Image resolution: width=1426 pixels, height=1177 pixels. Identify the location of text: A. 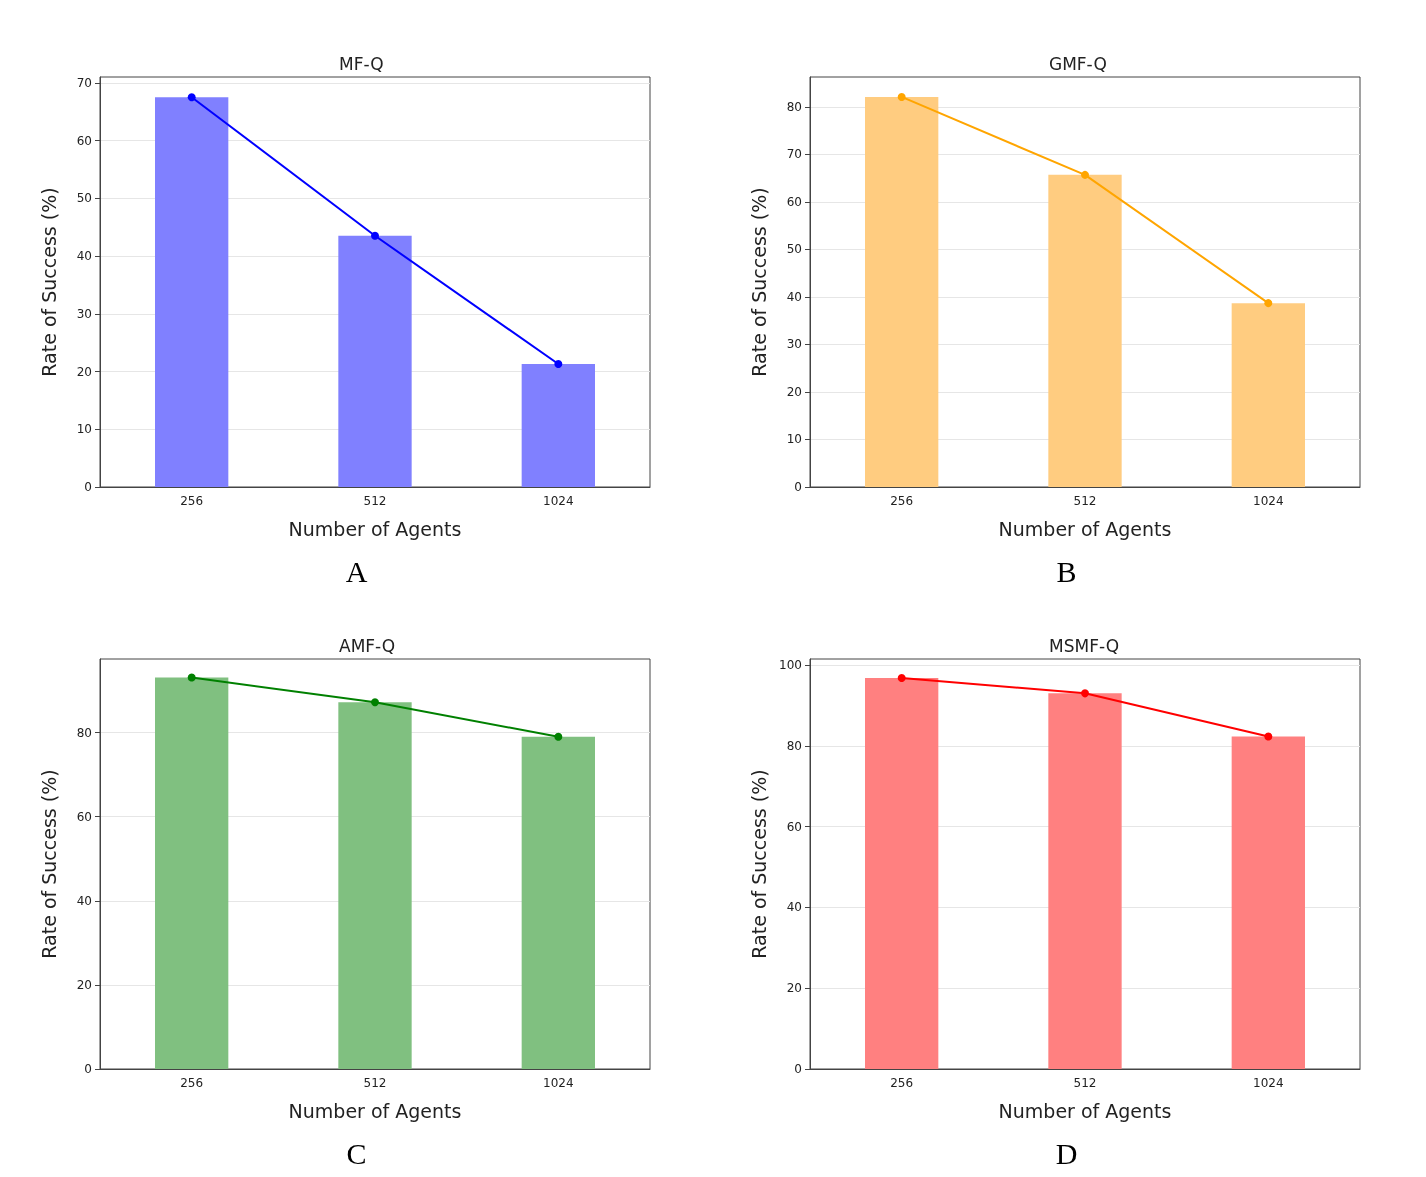
(356, 571).